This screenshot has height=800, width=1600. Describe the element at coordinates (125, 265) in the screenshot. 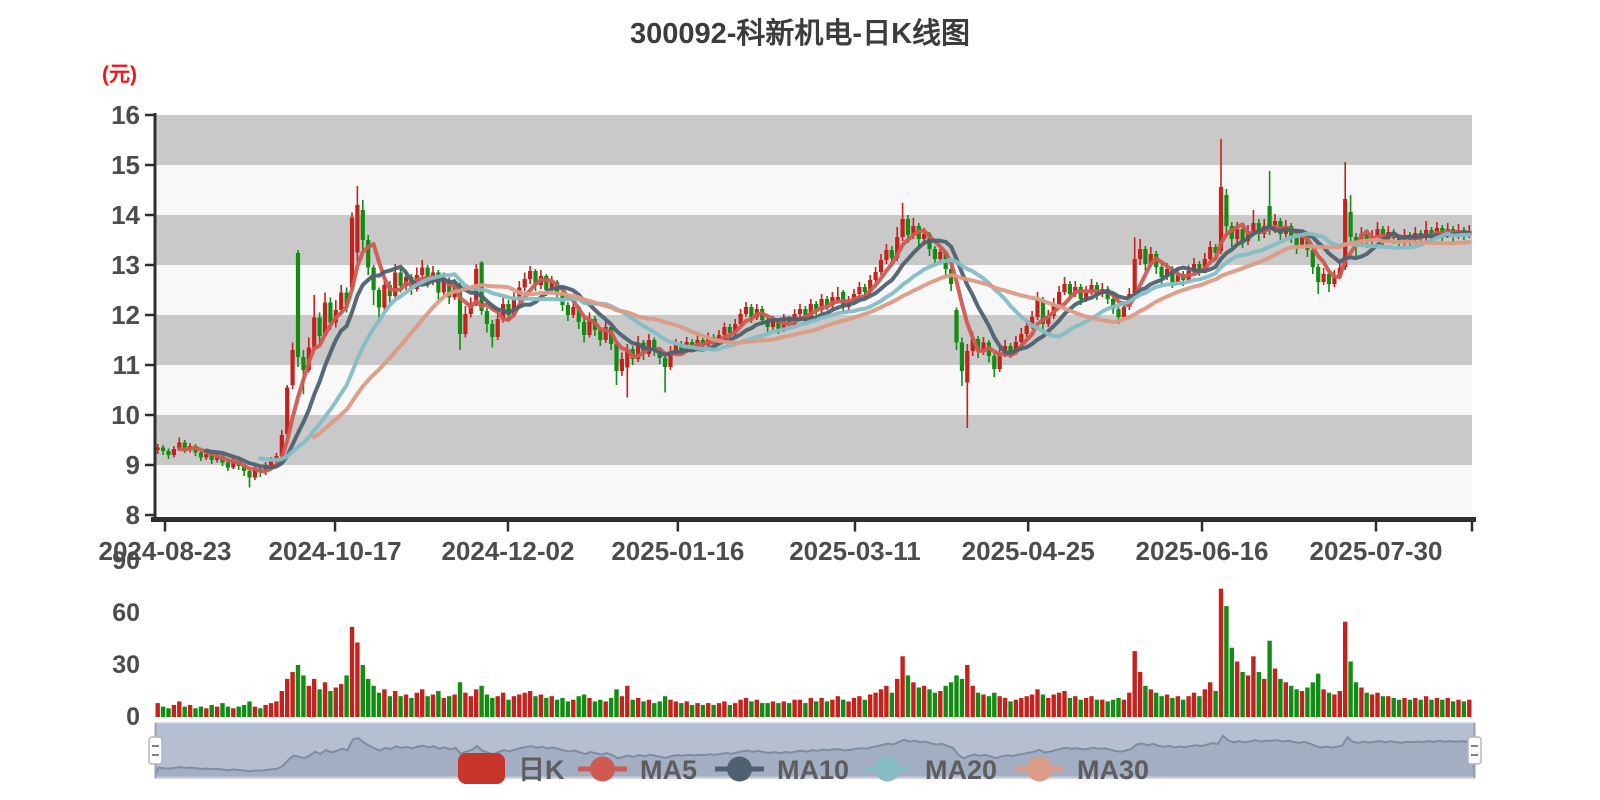

I see `y-axis-label: 13` at that location.